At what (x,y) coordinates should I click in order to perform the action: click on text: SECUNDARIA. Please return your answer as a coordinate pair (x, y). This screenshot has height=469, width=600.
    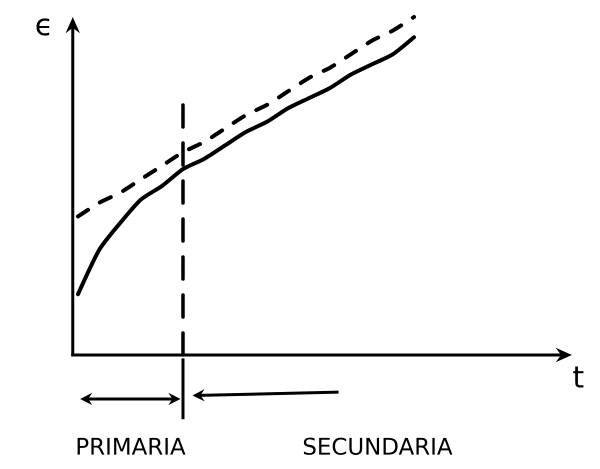
    Looking at the image, I should click on (378, 446).